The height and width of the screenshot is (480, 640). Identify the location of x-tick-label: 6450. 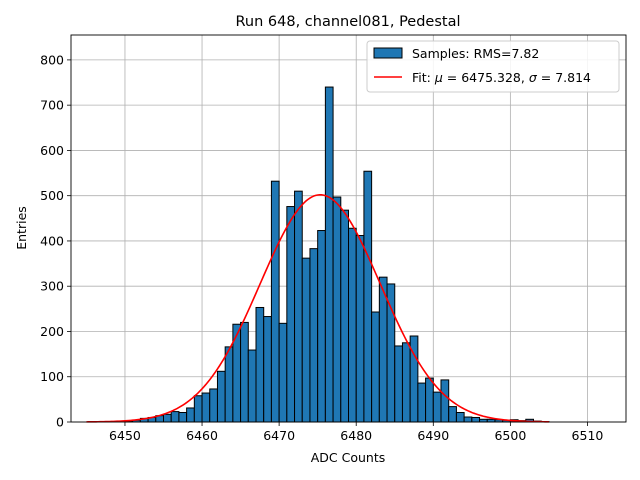
(125, 435).